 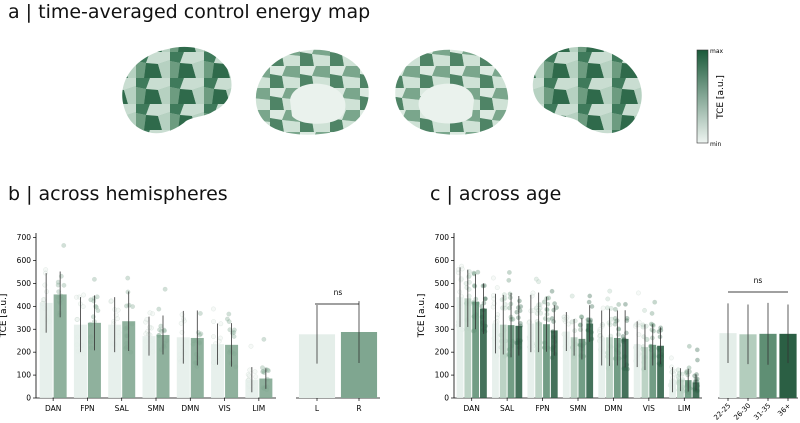 What do you see at coordinates (189, 12) in the screenshot?
I see `panel-a-title: a | time-averaged control energy map` at bounding box center [189, 12].